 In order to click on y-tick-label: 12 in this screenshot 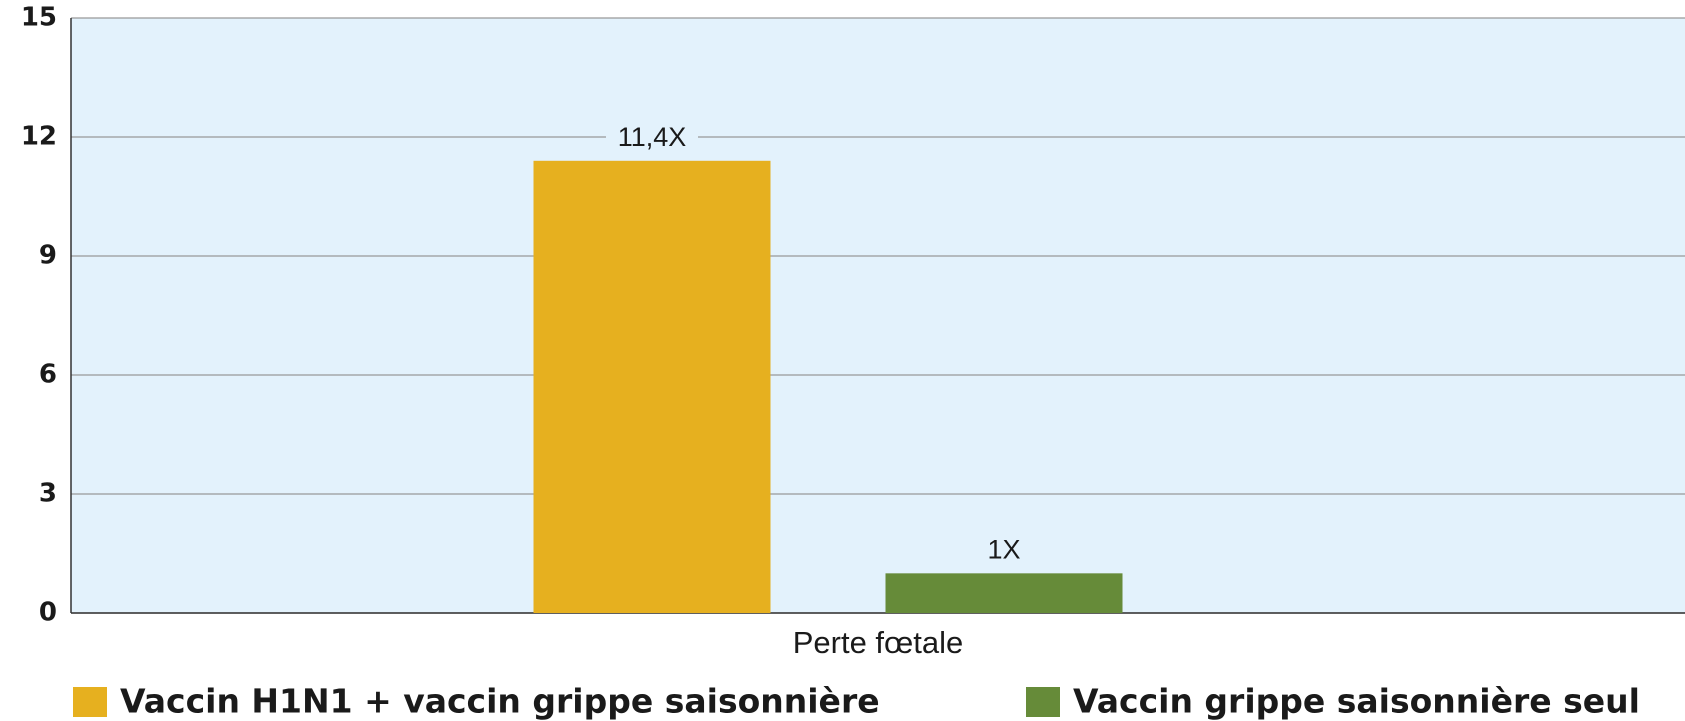, I will do `click(39, 137)`.